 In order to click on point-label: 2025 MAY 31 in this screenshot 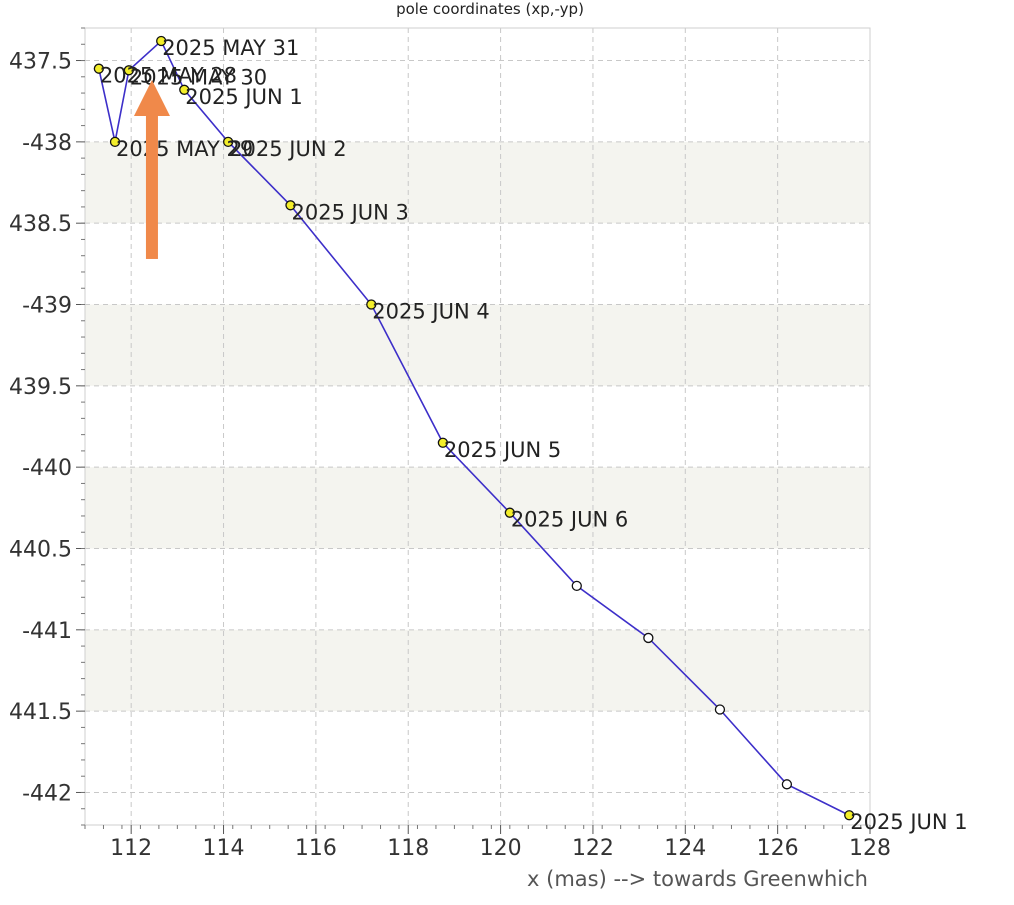, I will do `click(230, 48)`.